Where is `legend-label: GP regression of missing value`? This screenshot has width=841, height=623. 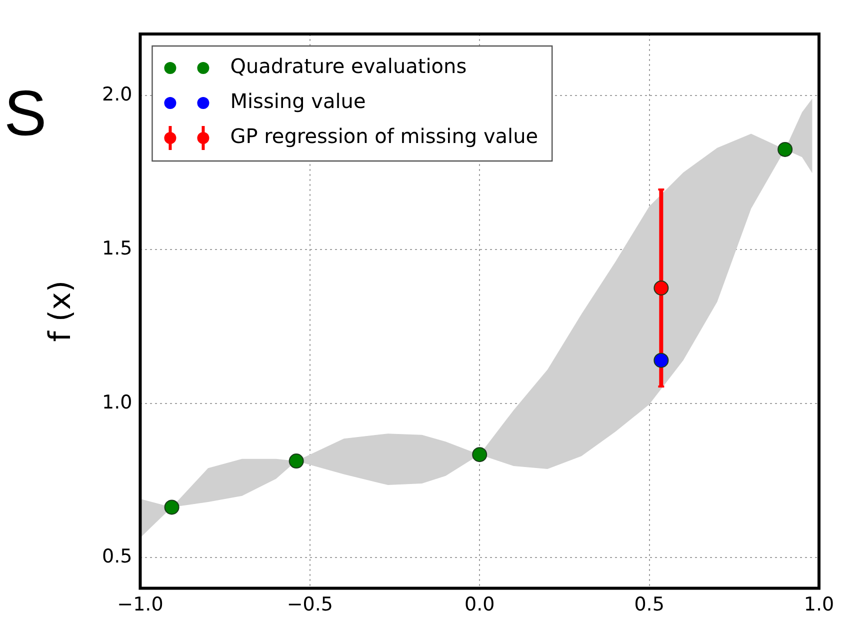 legend-label: GP regression of missing value is located at coordinates (384, 136).